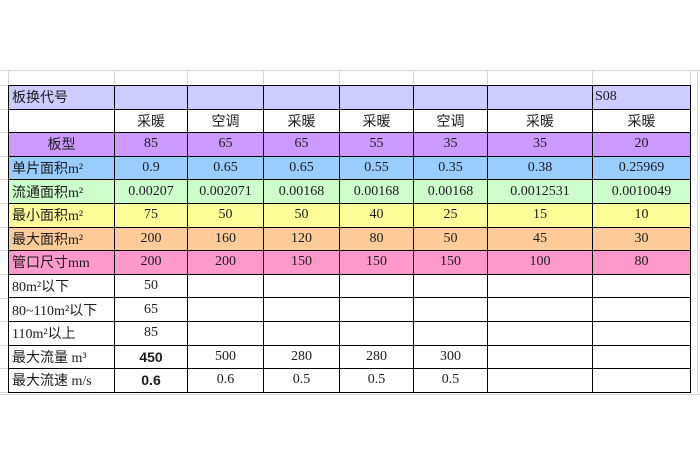  I want to click on cell-code-col2, so click(225, 97).